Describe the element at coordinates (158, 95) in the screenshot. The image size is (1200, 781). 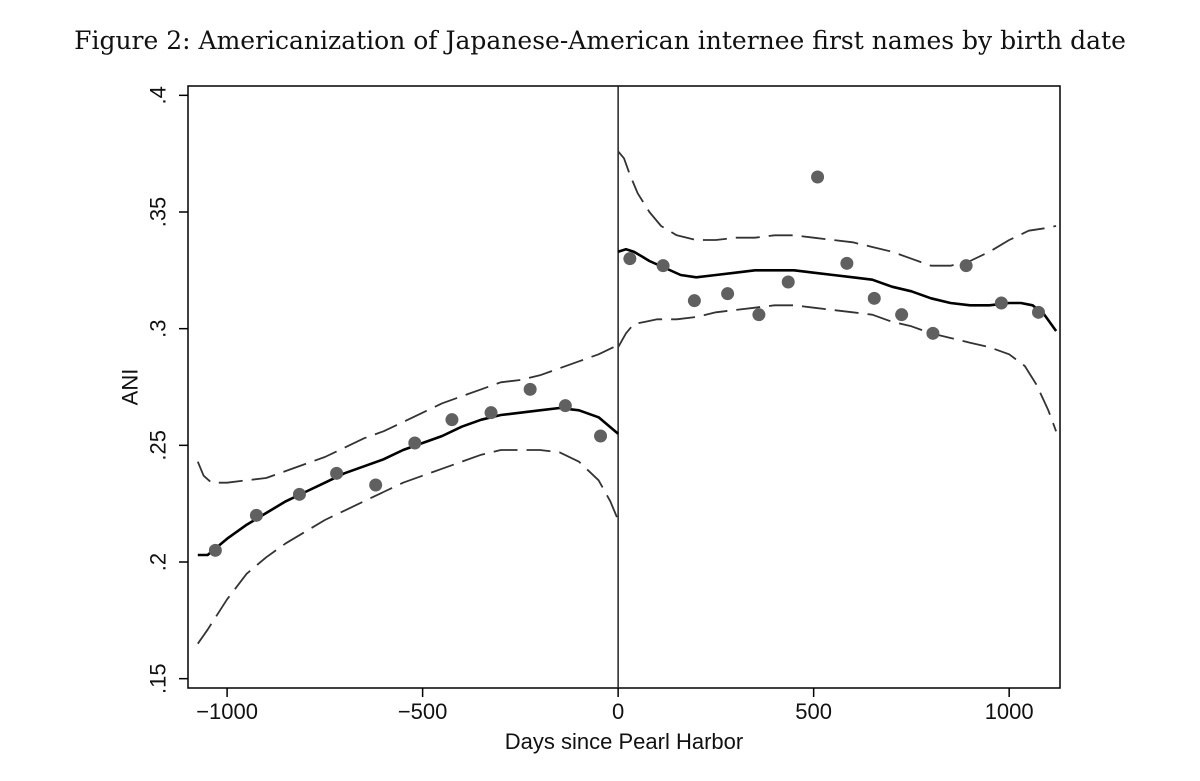
I see `y-tick-label: .4` at that location.